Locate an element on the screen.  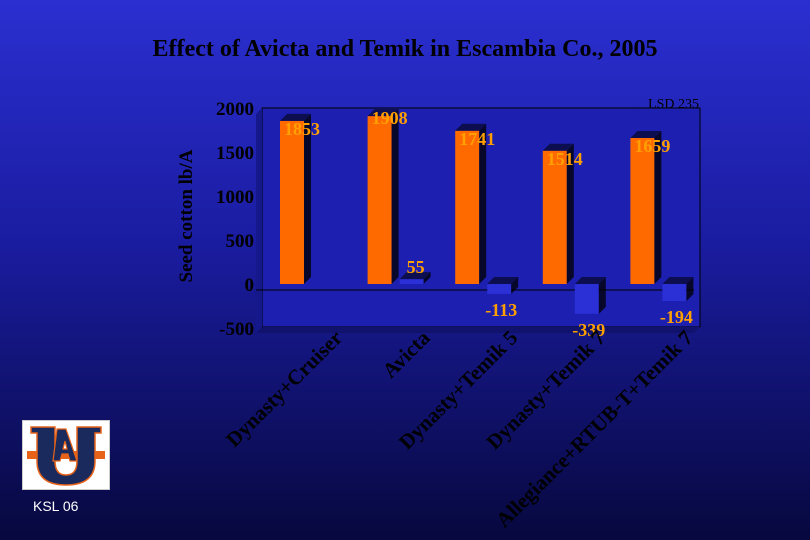
value-label: -339 is located at coordinates (588, 330).